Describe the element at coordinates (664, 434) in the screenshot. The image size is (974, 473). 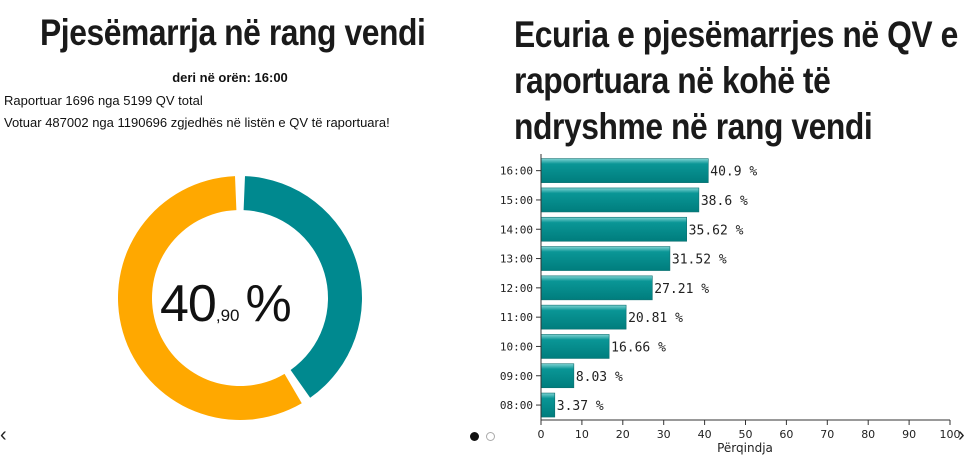
I see `x-tick-label: 30` at that location.